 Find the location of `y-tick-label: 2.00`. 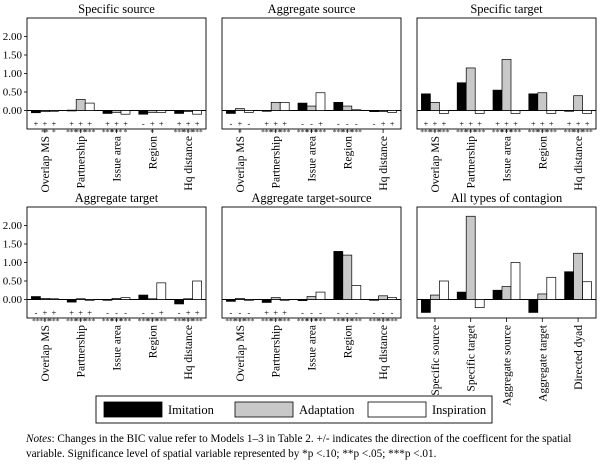

y-tick-label: 2.00 is located at coordinates (13, 37).